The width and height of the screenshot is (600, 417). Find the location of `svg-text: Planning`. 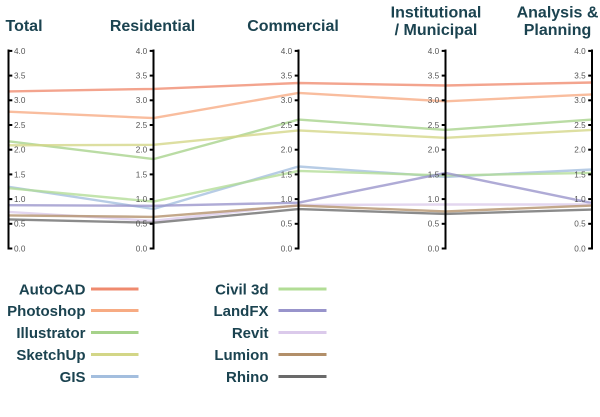

svg-text: Planning is located at coordinates (558, 30).